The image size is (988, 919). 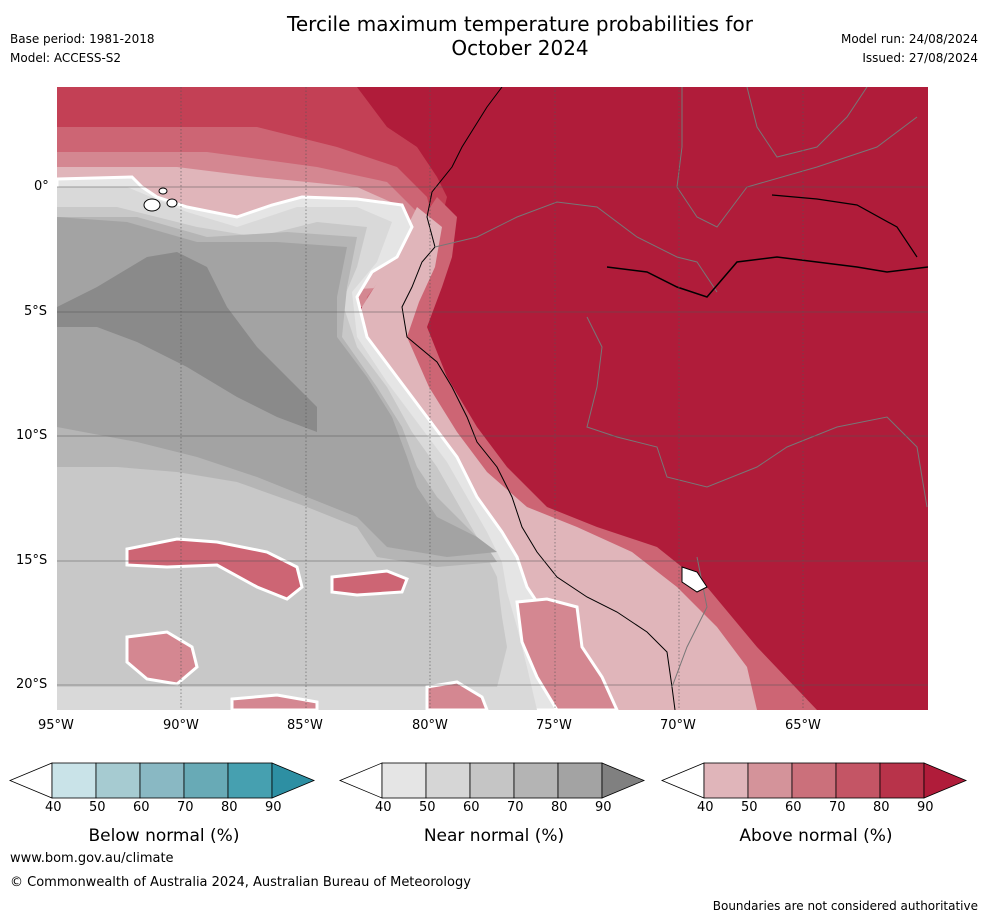 I want to click on lon-label-70w: 70°W, so click(x=678, y=725).